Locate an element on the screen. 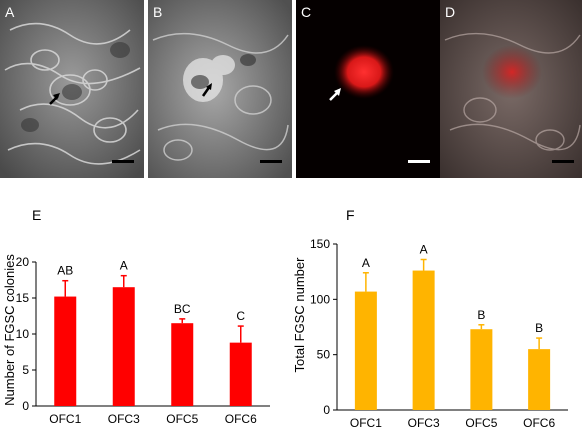  panel-label: A is located at coordinates (10, 12).